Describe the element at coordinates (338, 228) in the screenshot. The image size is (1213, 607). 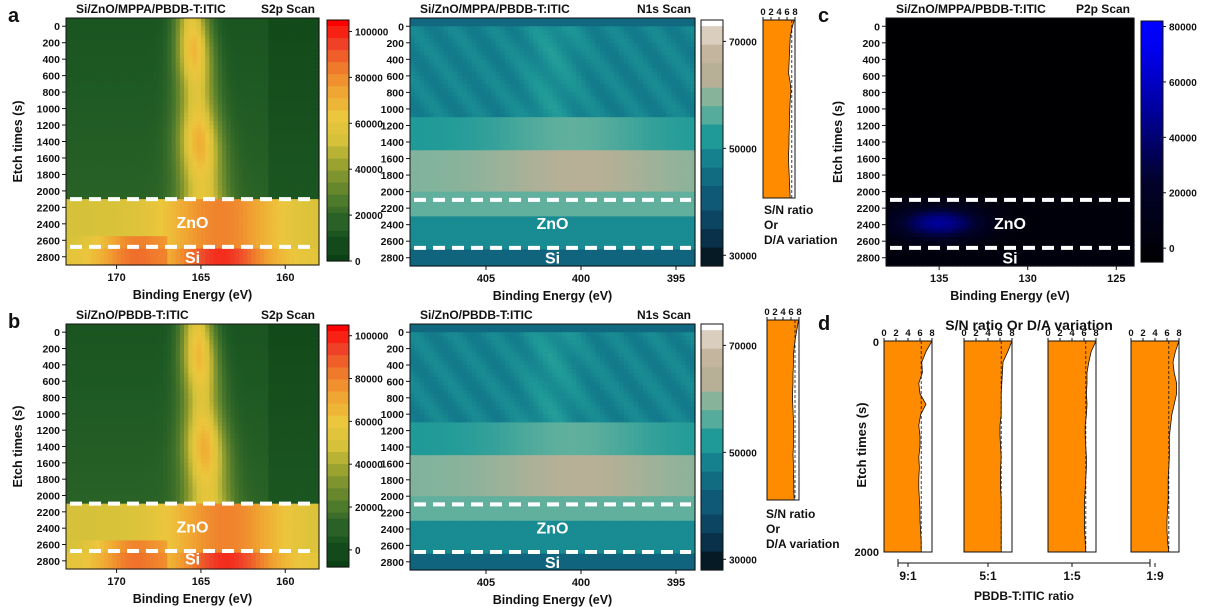
I see `colorbar-segment` at that location.